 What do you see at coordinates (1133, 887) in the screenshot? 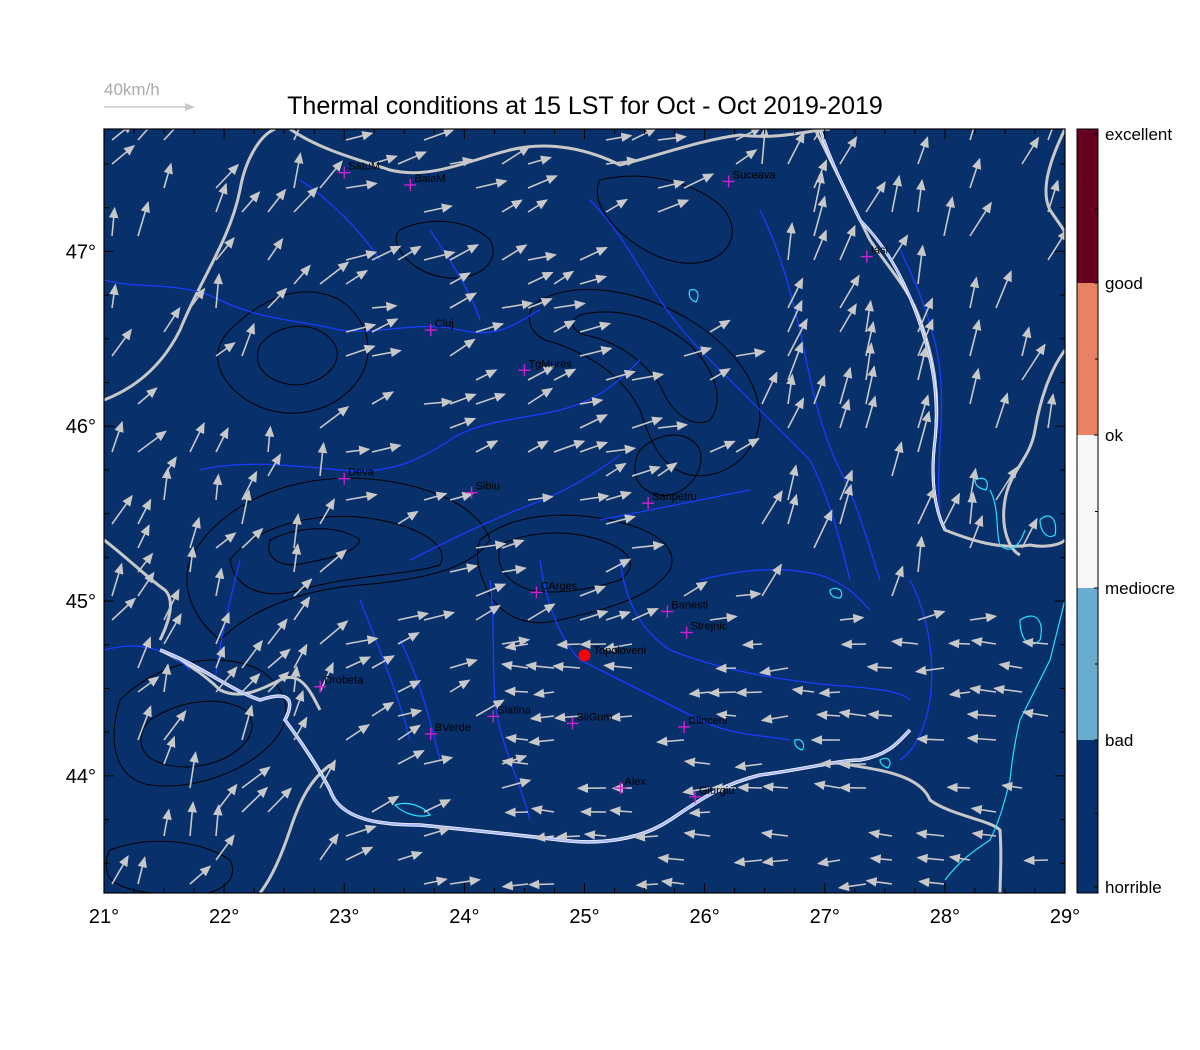
I see `legend-label: horrible` at bounding box center [1133, 887].